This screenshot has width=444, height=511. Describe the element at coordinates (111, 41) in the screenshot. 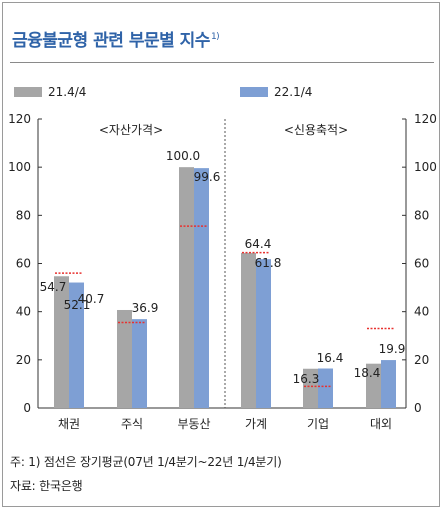

I see `title-text: 금융불균형 관련 부문별 지수` at that location.